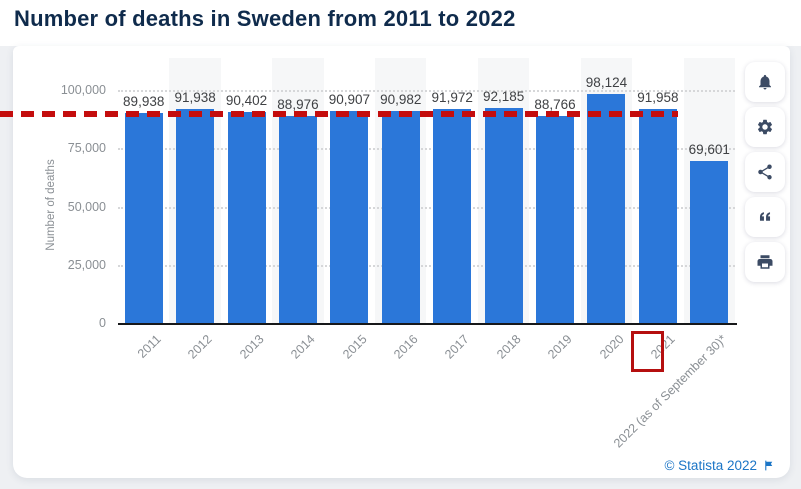 The width and height of the screenshot is (801, 489). What do you see at coordinates (709, 149) in the screenshot?
I see `bar-value-label: 69,601` at bounding box center [709, 149].